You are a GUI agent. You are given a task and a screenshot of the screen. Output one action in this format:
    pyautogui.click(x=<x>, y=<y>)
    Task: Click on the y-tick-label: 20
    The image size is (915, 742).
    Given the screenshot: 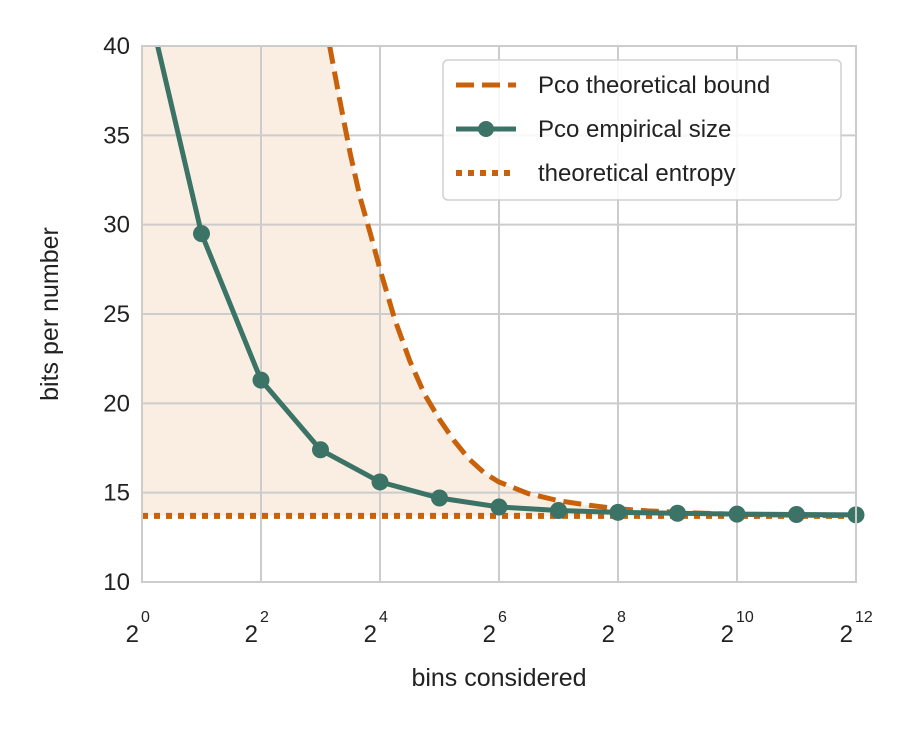 What is the action you would take?
    pyautogui.click(x=116, y=403)
    